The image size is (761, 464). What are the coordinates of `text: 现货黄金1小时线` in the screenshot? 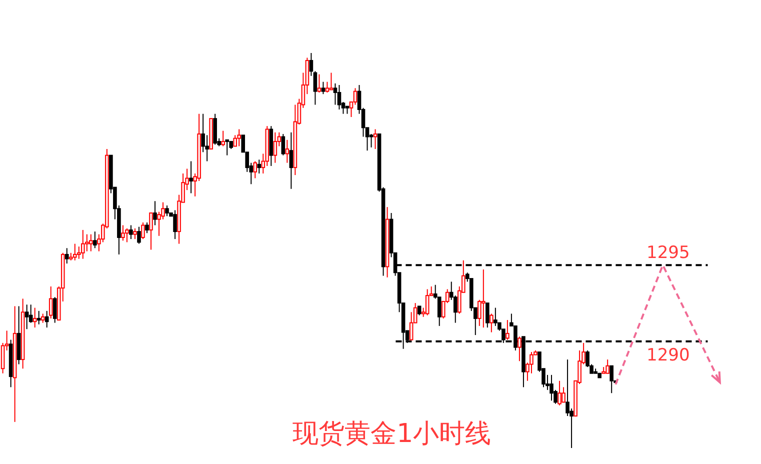 It's located at (392, 434).